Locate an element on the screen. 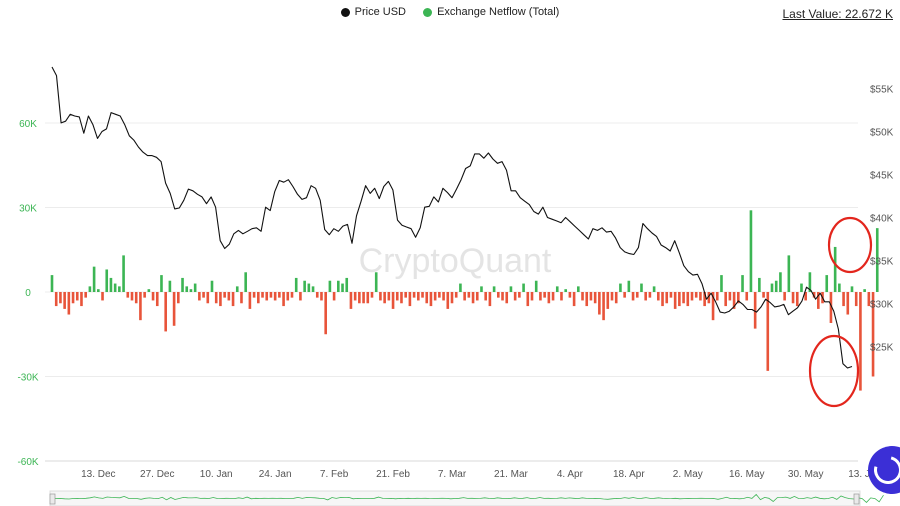 This screenshot has height=506, width=900. legend-item-price: Price USD is located at coordinates (373, 12).